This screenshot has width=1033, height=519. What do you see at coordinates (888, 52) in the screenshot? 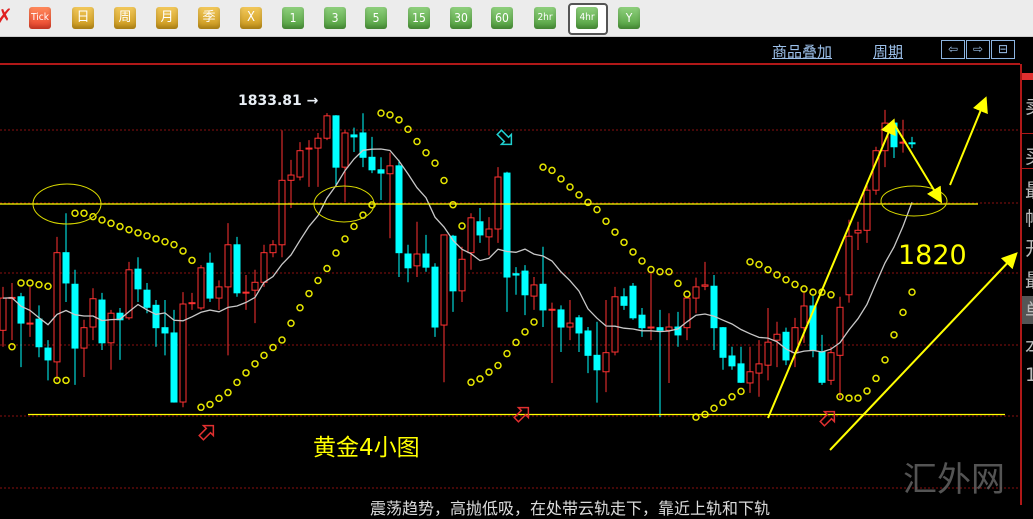
I see `period-link: 周期` at bounding box center [888, 52].